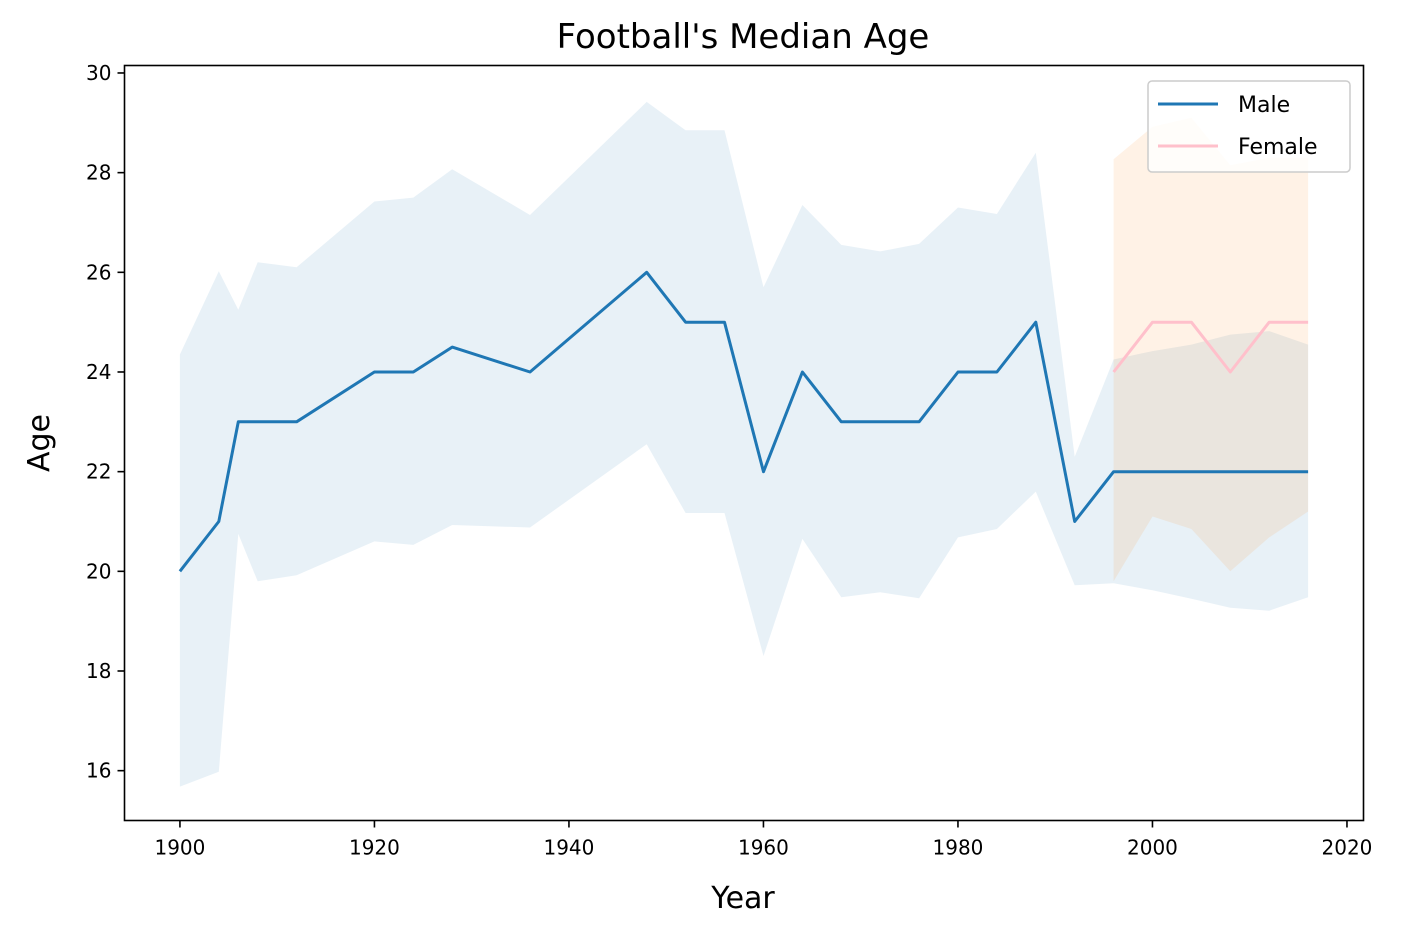 The width and height of the screenshot is (1401, 938). What do you see at coordinates (1249, 126) in the screenshot?
I see `legend: Male Female` at bounding box center [1249, 126].